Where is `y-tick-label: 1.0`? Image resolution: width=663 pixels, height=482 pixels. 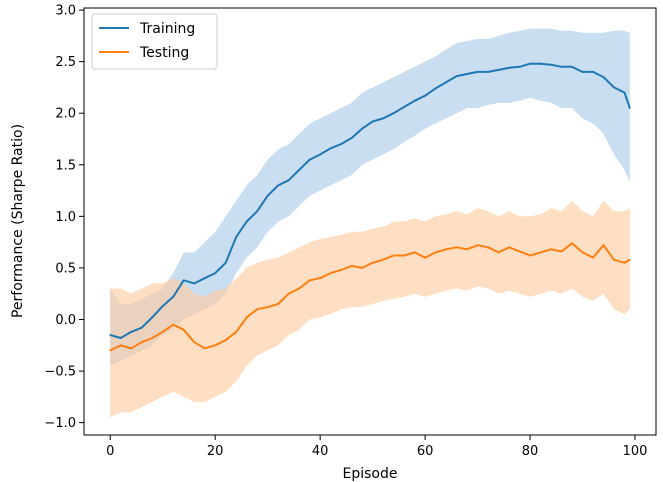 y-tick-label: 1.0 is located at coordinates (65, 217).